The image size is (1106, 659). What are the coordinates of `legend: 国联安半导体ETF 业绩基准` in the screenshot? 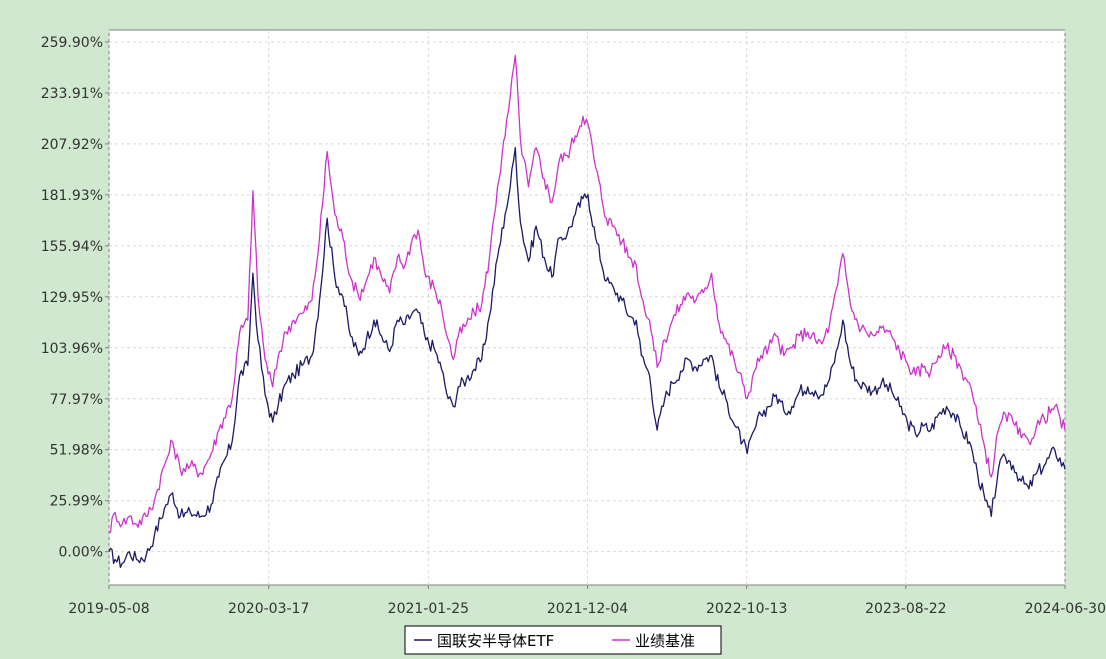 It's located at (563, 640).